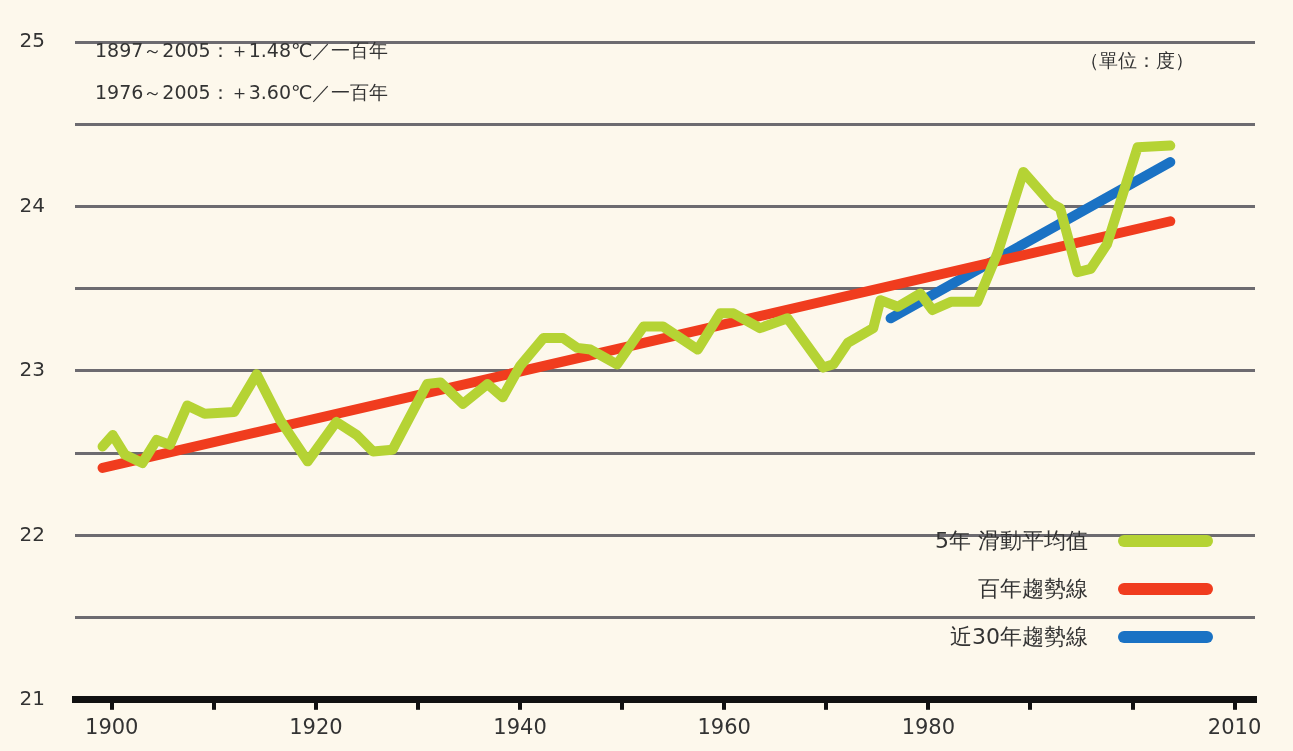  I want to click on x-tick-label: 2010, so click(1234, 726).